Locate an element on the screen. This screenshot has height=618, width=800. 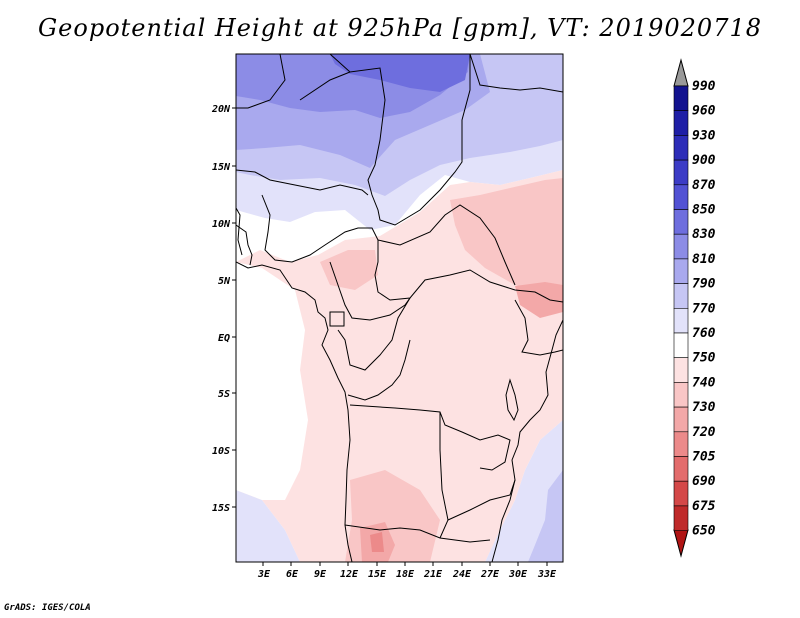
lat-label: 10N is located at coordinates (221, 224).